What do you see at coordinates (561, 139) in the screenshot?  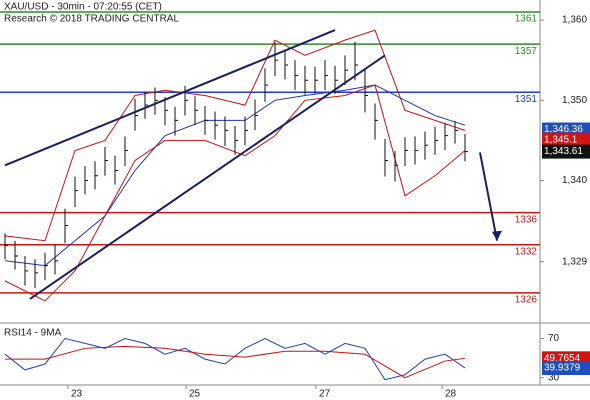 I see `price-tag-label: 1,345.1` at bounding box center [561, 139].